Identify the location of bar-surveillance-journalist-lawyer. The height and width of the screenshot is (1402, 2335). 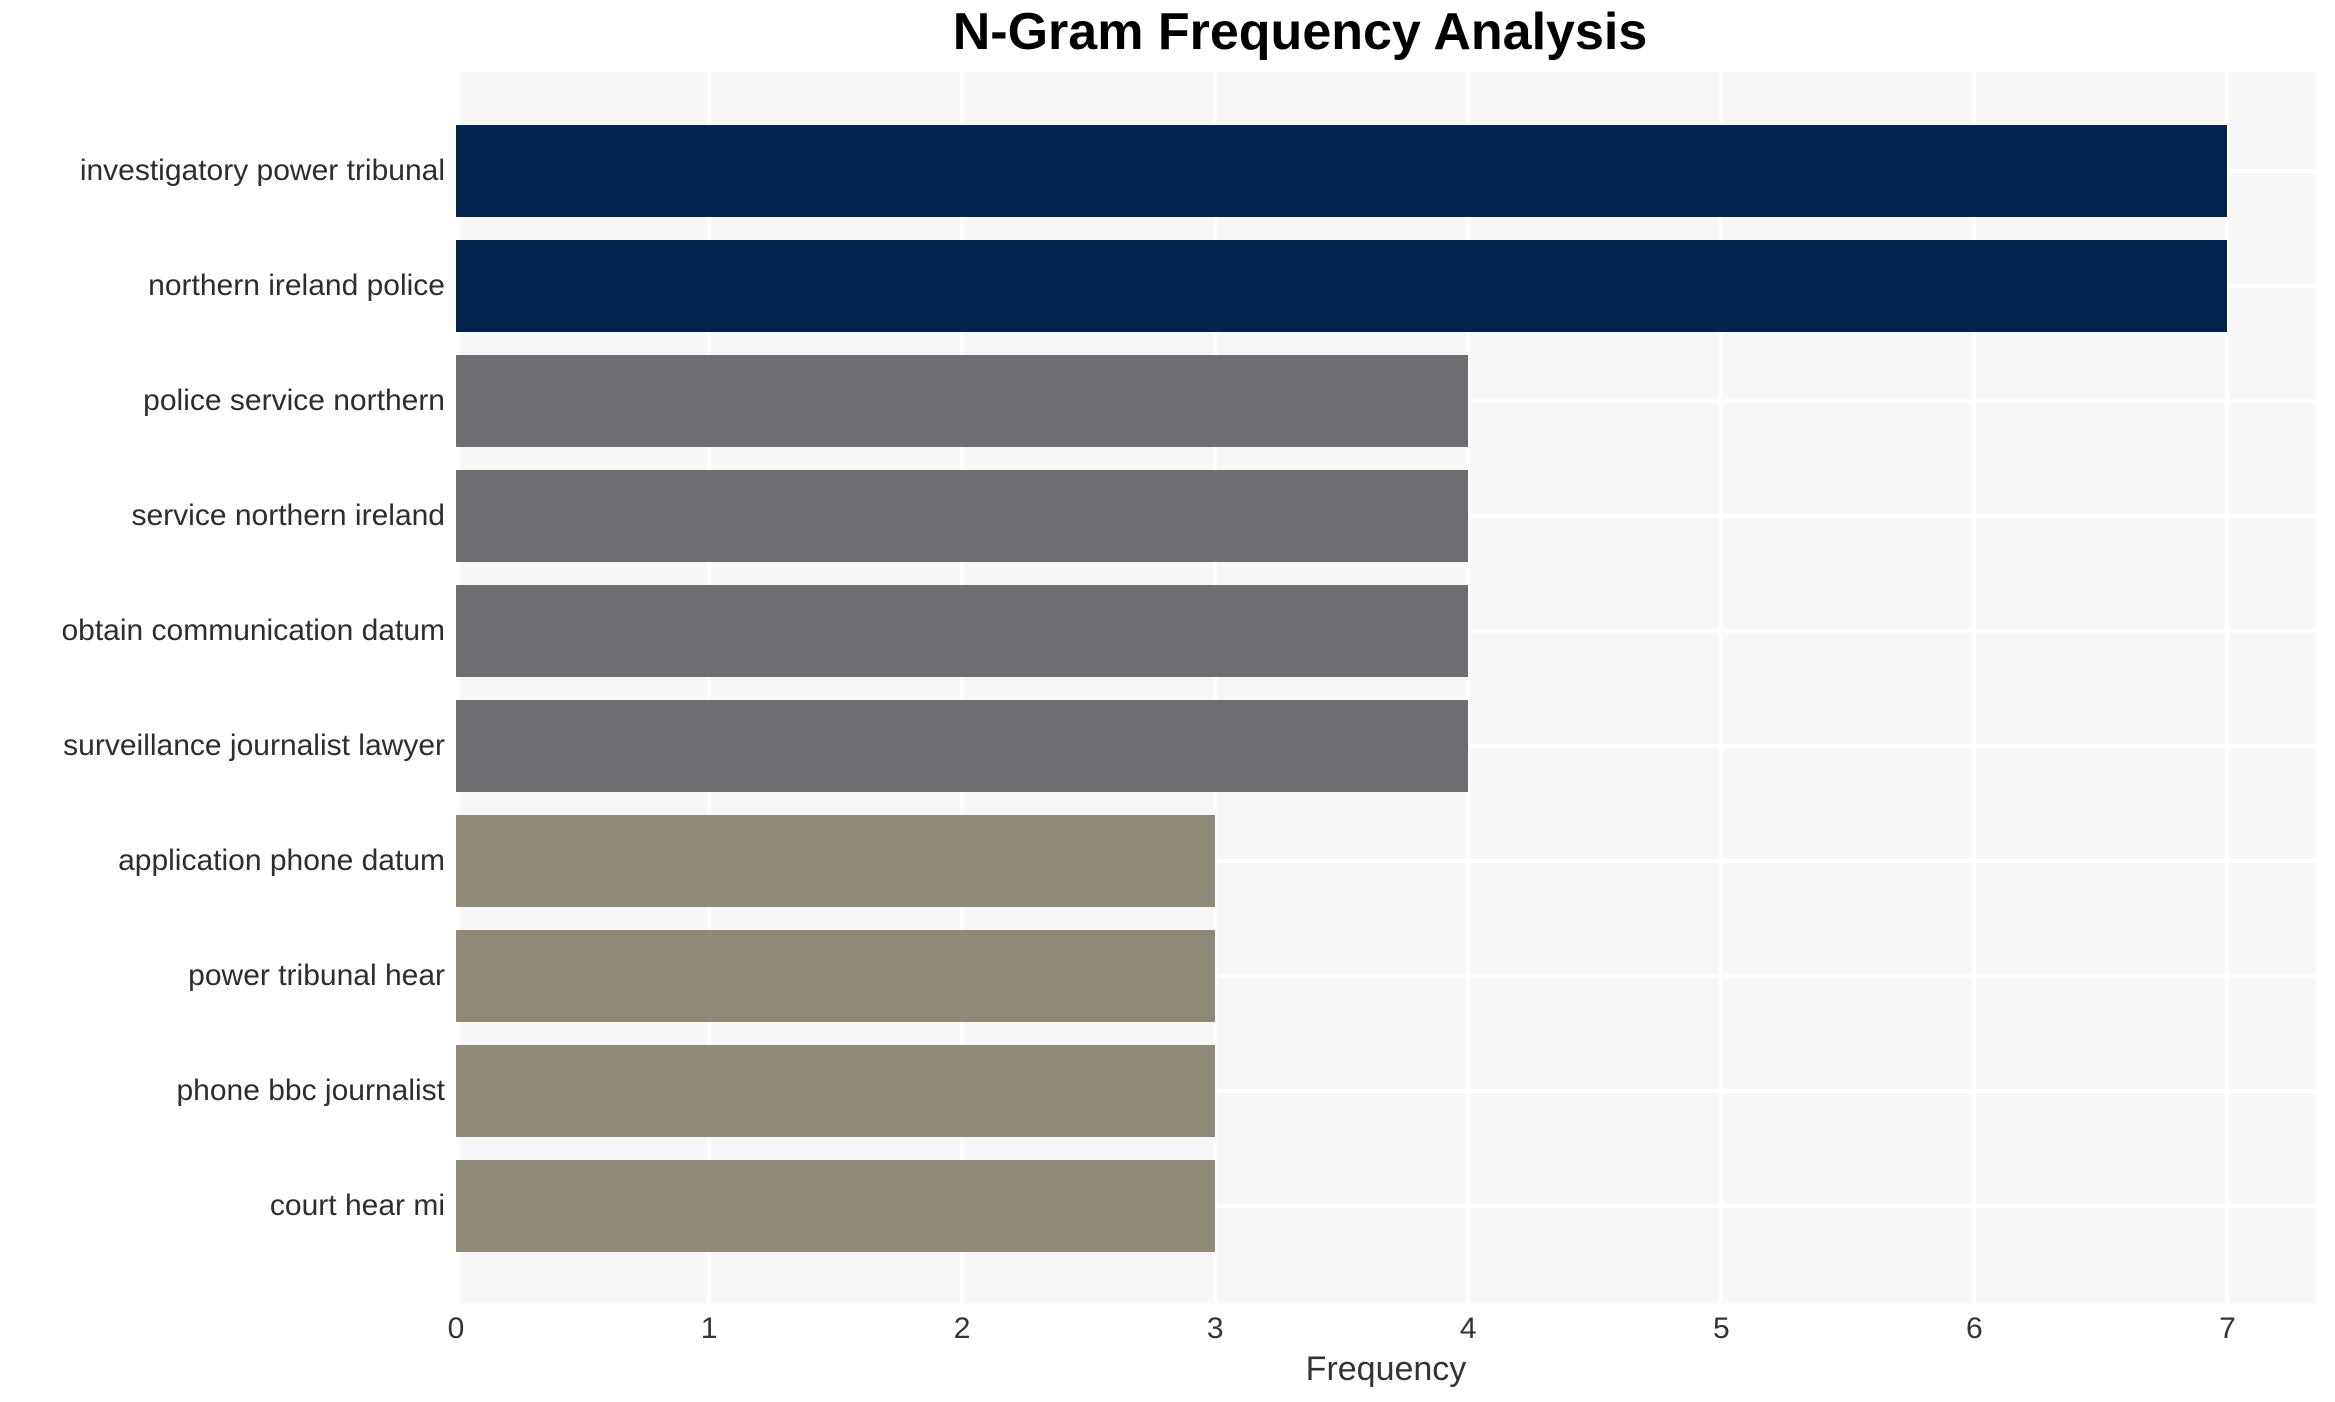
(962, 746).